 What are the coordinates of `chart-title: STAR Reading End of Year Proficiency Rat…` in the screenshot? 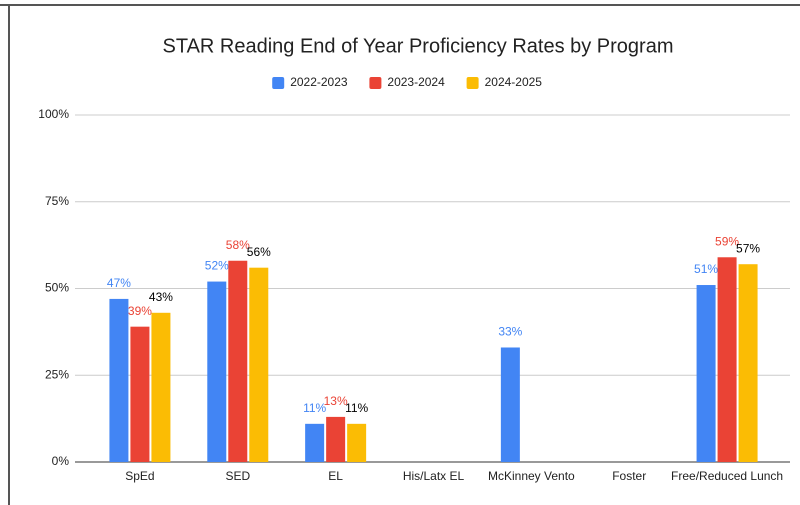 It's located at (418, 46).